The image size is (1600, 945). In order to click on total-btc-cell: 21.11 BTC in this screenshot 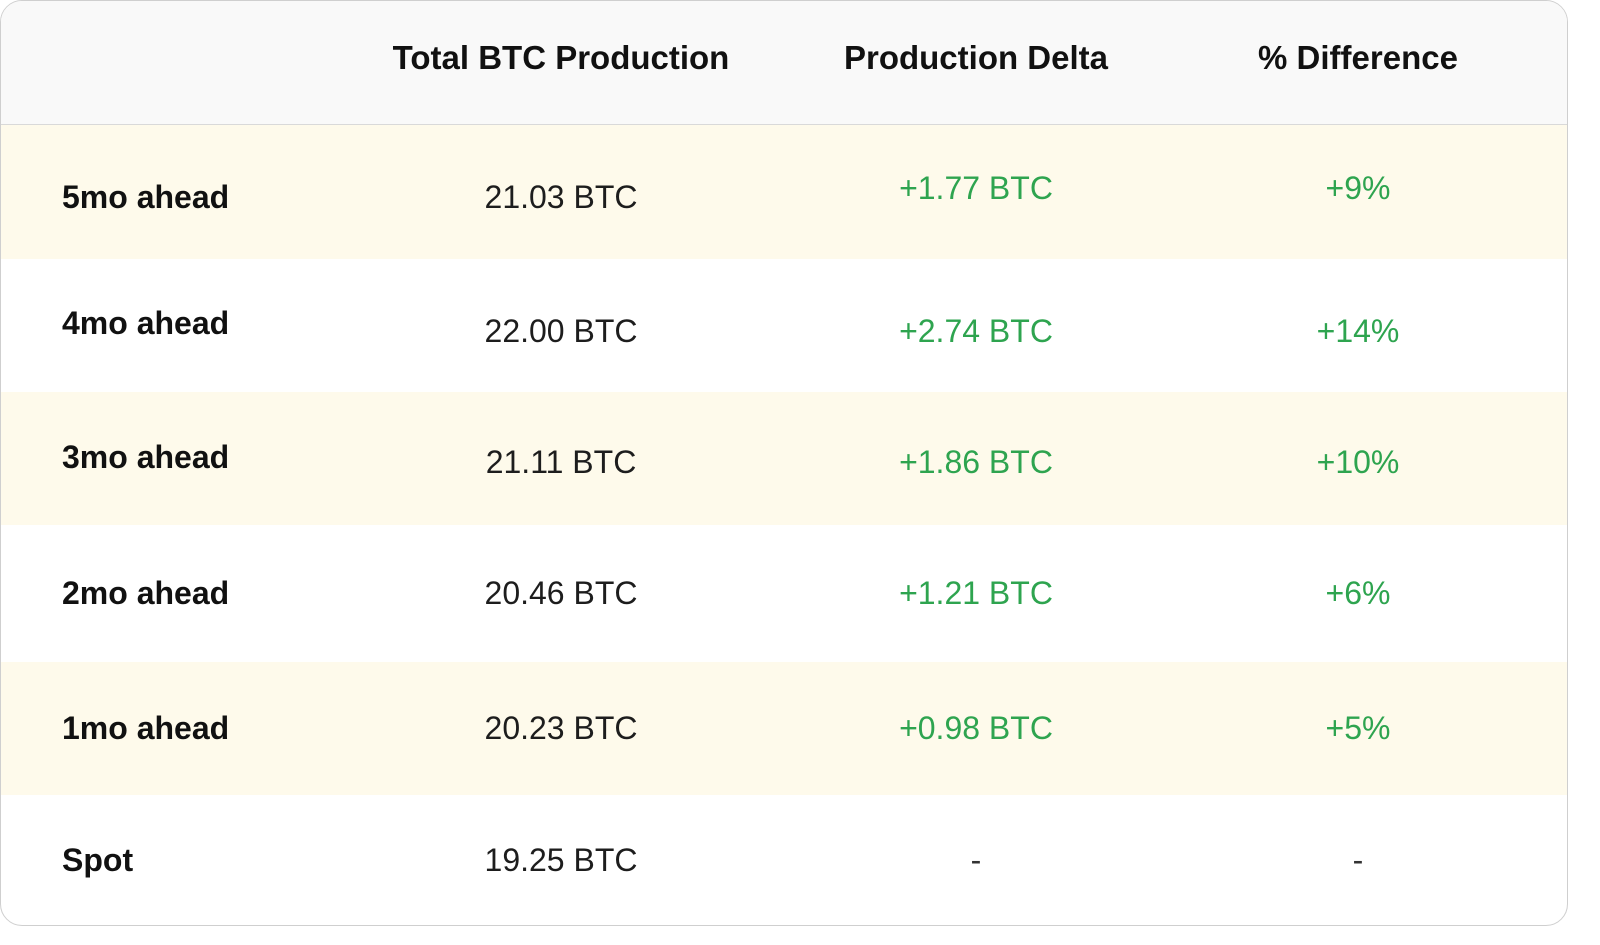, I will do `click(561, 462)`.